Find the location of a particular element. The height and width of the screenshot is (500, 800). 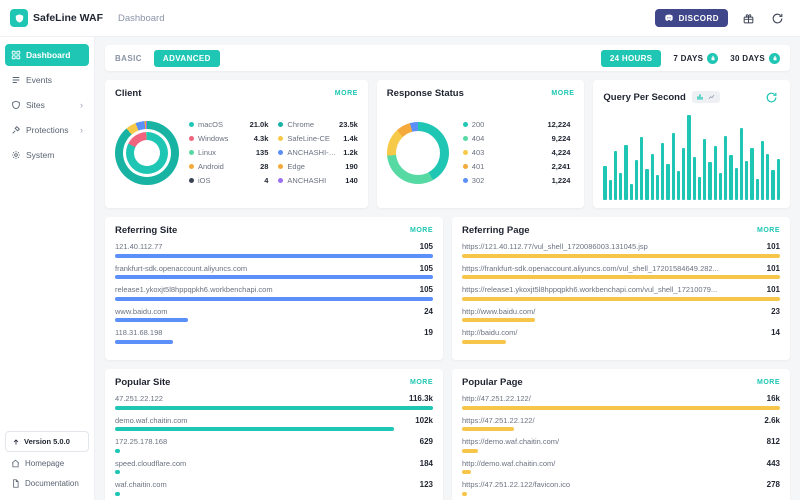

legend-label: iOS is located at coordinates (204, 180).